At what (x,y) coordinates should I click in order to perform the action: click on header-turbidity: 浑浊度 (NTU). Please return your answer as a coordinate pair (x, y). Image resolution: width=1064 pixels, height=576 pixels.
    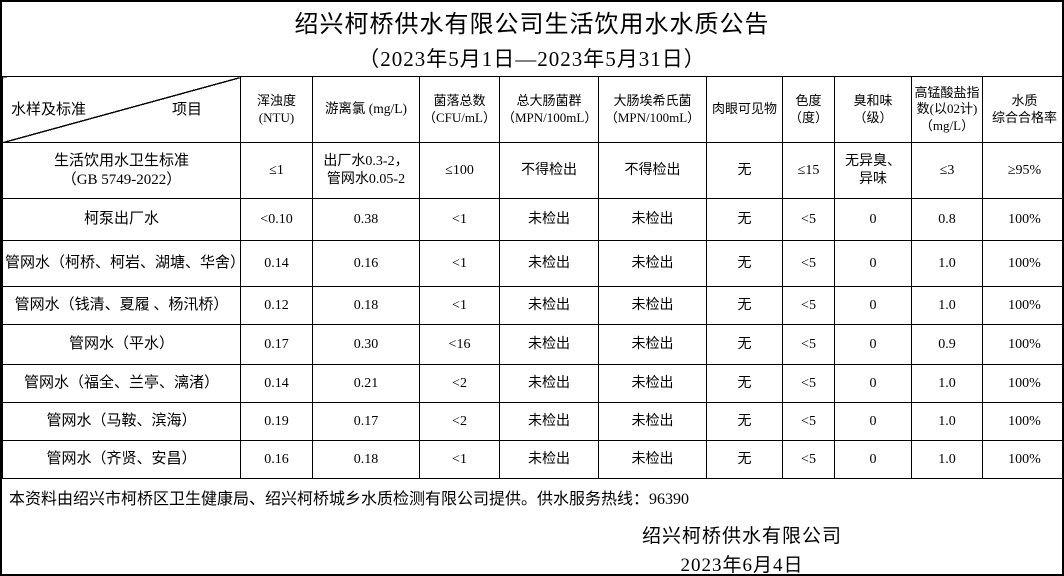
    Looking at the image, I should click on (276, 109).